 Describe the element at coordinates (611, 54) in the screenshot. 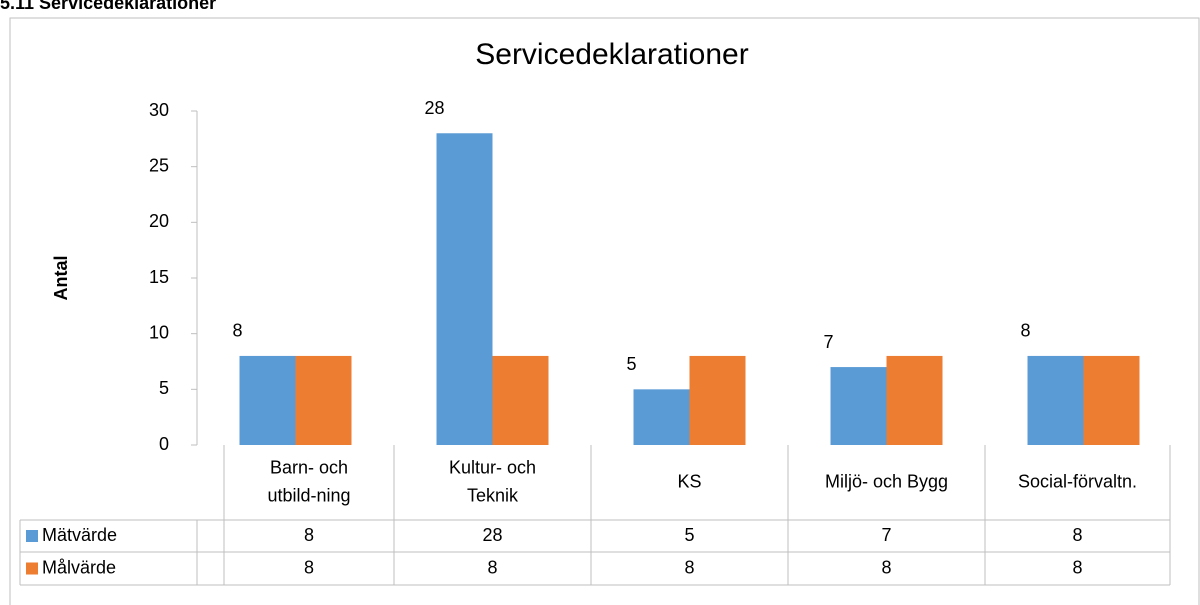

I see `chart-title: Servicedeklarationer` at that location.